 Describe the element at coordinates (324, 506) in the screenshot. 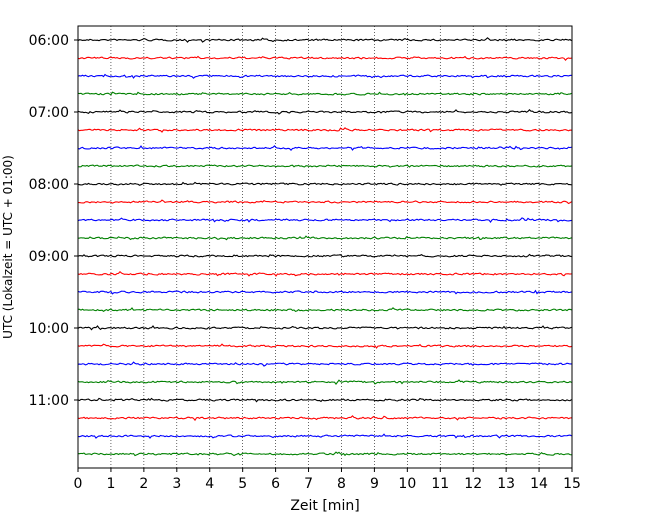

I see `x-axis-label: Zeit [min]` at that location.